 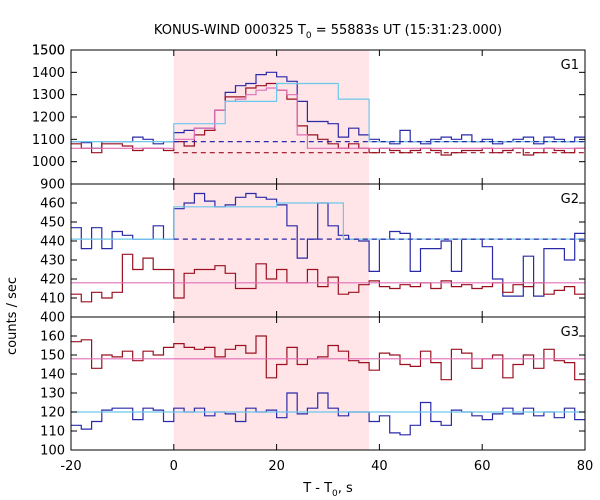 What do you see at coordinates (52, 432) in the screenshot?
I see `y-tick-label: 110` at bounding box center [52, 432].